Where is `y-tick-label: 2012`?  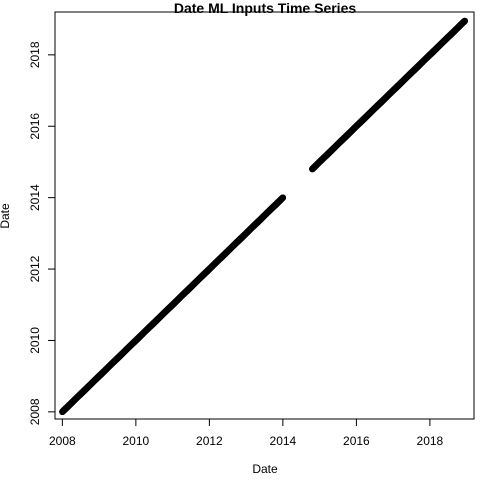 y-tick-label: 2012 is located at coordinates (35, 268).